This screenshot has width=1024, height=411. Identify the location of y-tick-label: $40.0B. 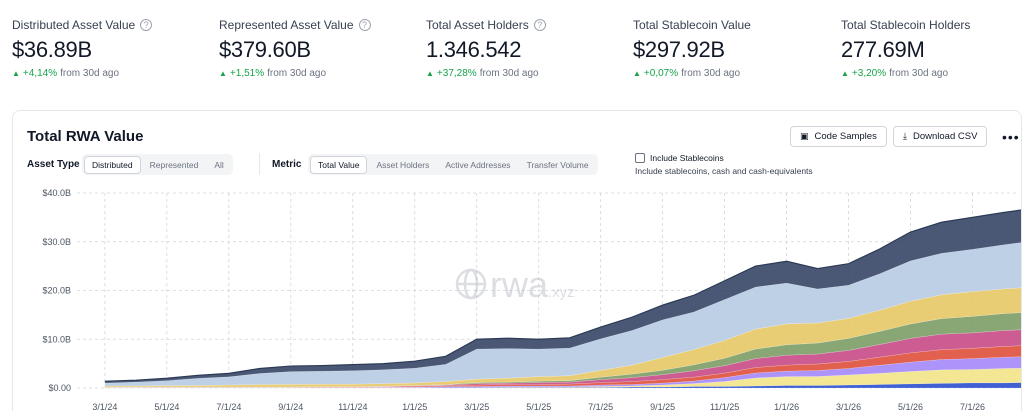
(56, 193).